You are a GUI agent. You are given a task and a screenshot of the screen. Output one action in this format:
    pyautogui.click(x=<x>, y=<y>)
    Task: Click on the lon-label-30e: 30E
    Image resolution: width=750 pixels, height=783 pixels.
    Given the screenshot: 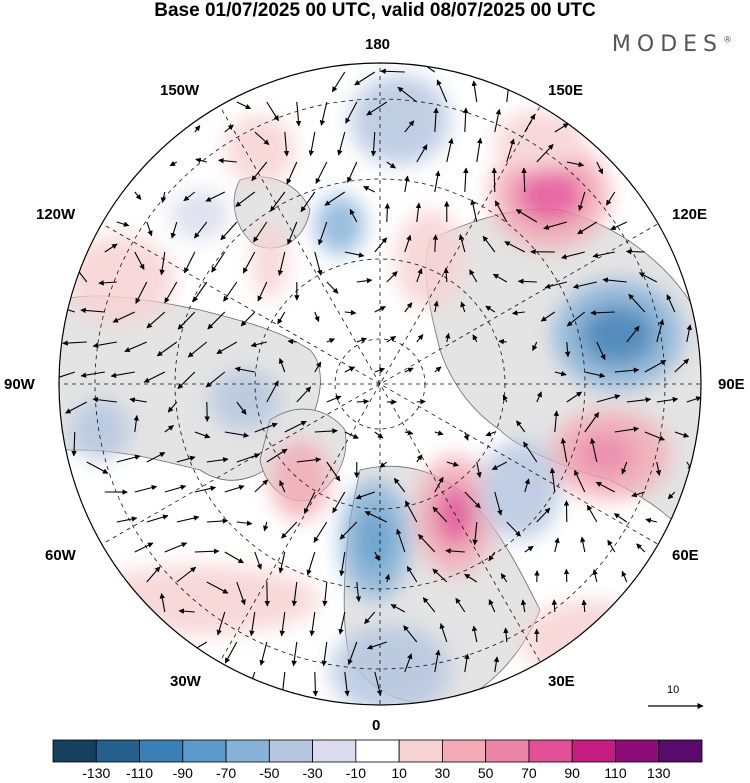 What is the action you would take?
    pyautogui.click(x=561, y=681)
    